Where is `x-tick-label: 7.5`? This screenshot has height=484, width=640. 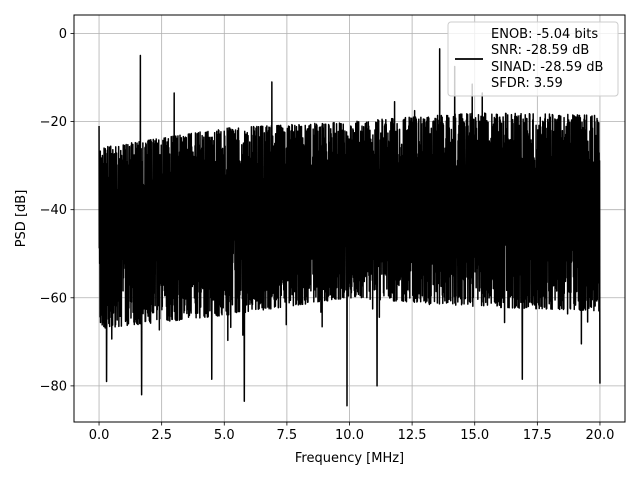
x-tick-label: 7.5 is located at coordinates (287, 435).